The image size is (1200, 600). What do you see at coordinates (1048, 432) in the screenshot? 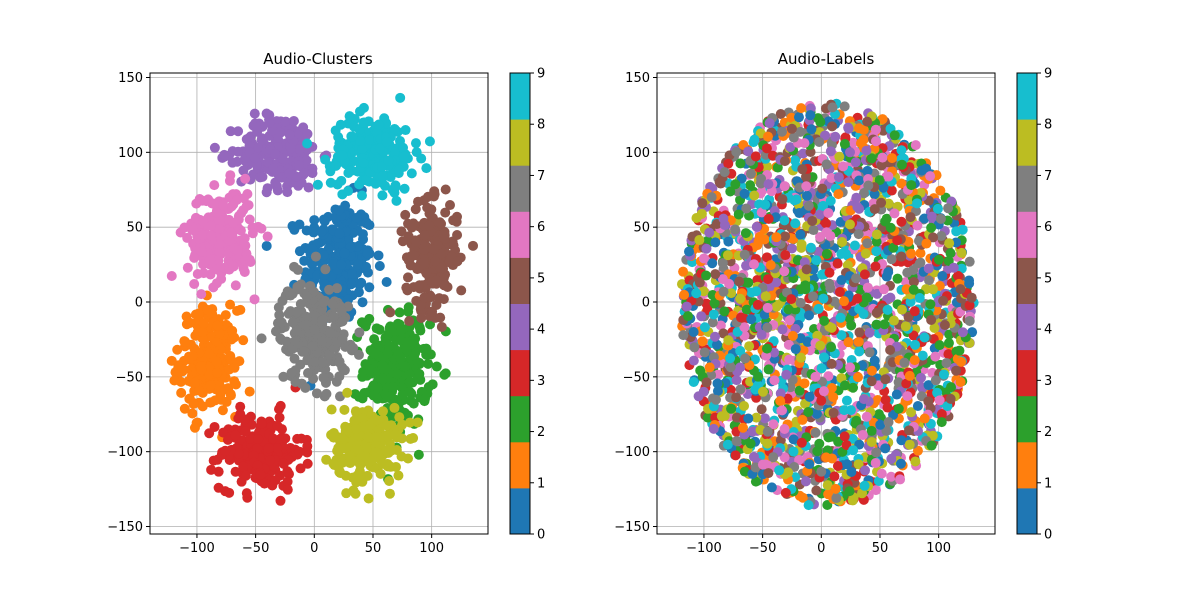
I see `colorbar-tick-label: 2` at bounding box center [1048, 432].